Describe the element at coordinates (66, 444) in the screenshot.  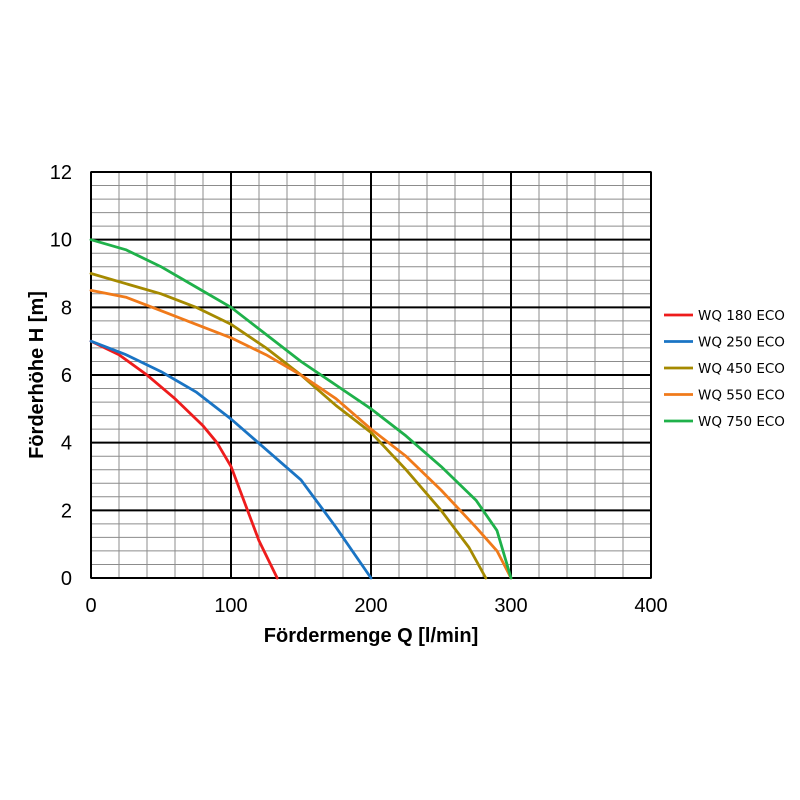
I see `y-tick-label: 4` at that location.